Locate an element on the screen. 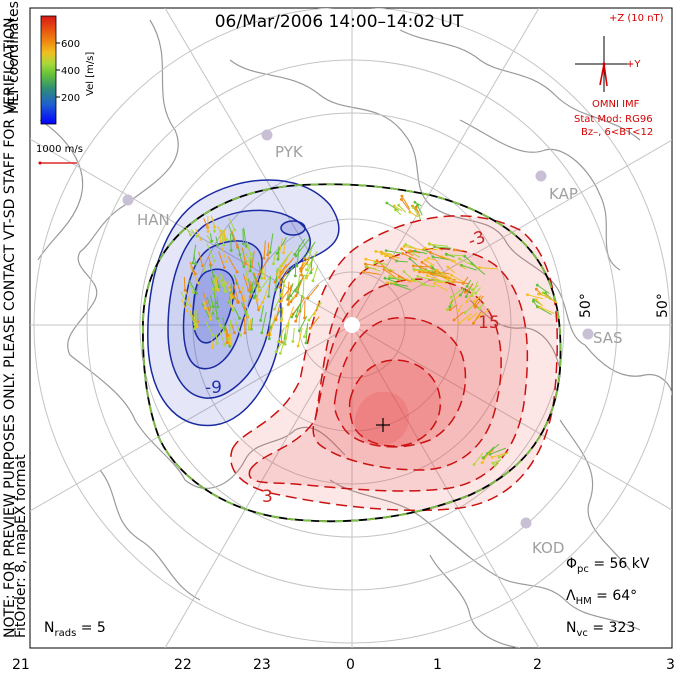  stat-n-vc: Nvc = 323 is located at coordinates (600, 629).